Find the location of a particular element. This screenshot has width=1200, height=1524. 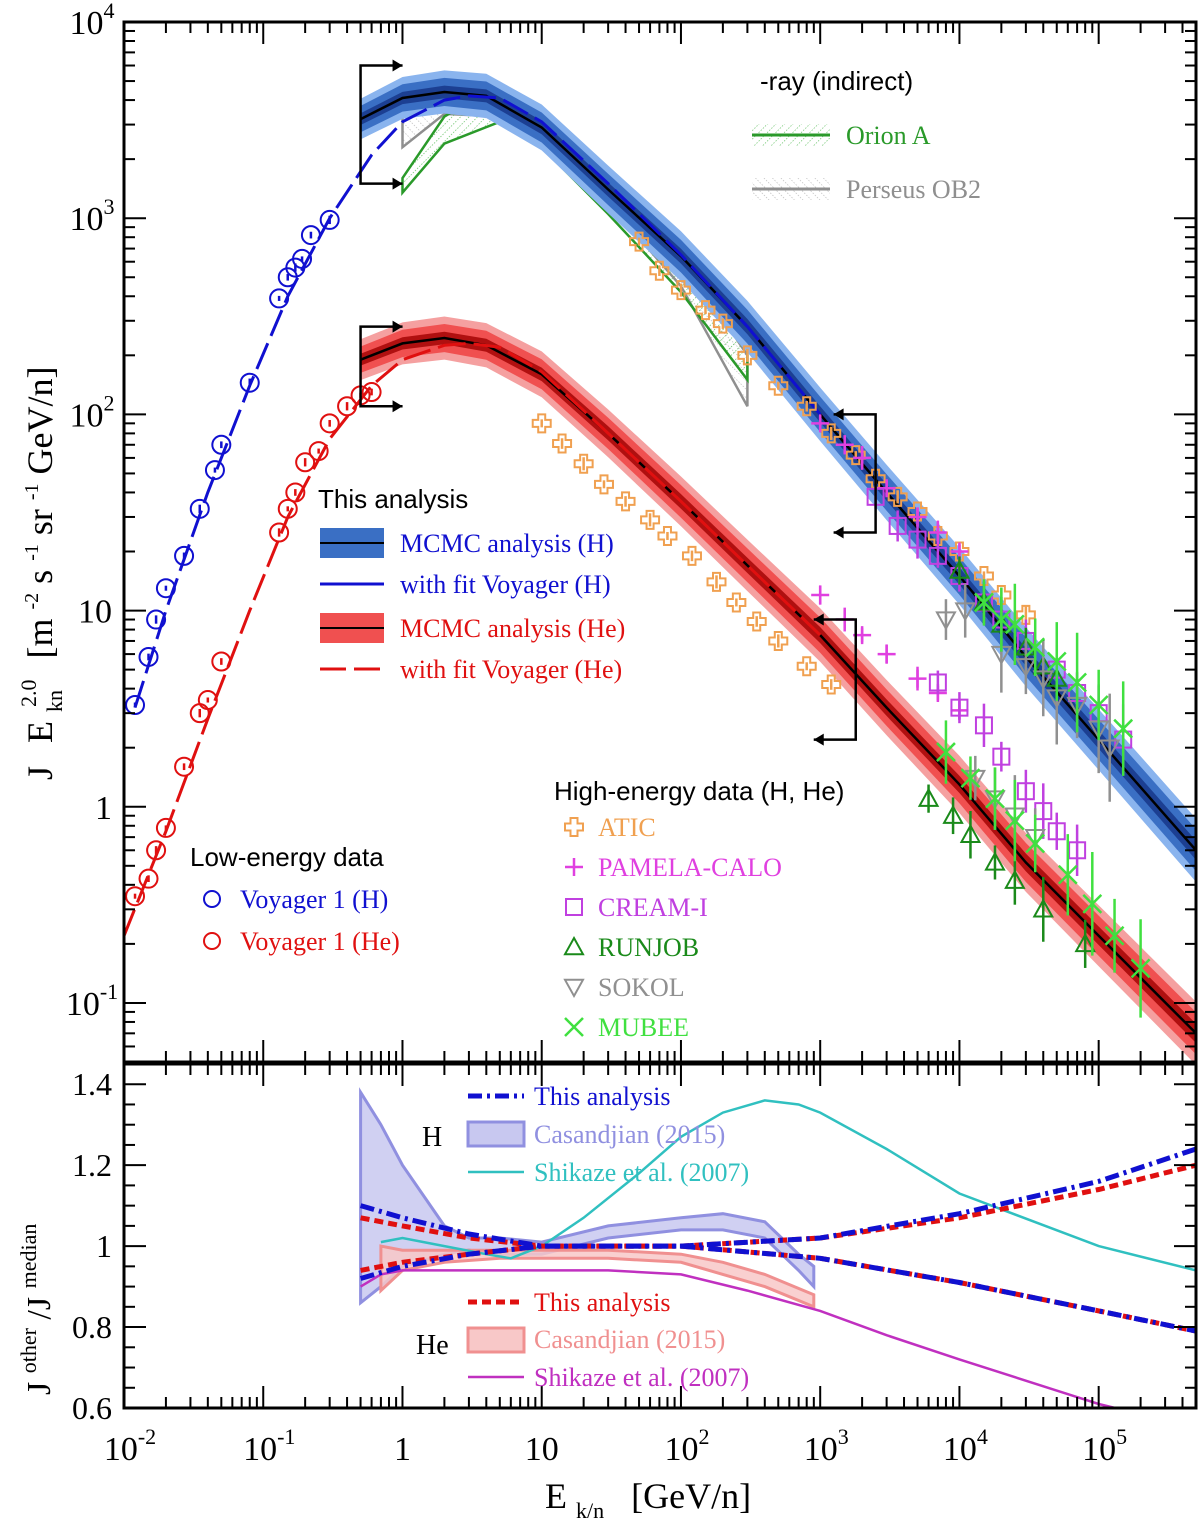

legend-mcmc-he-label: MCMC analysis (He) is located at coordinates (512, 628).